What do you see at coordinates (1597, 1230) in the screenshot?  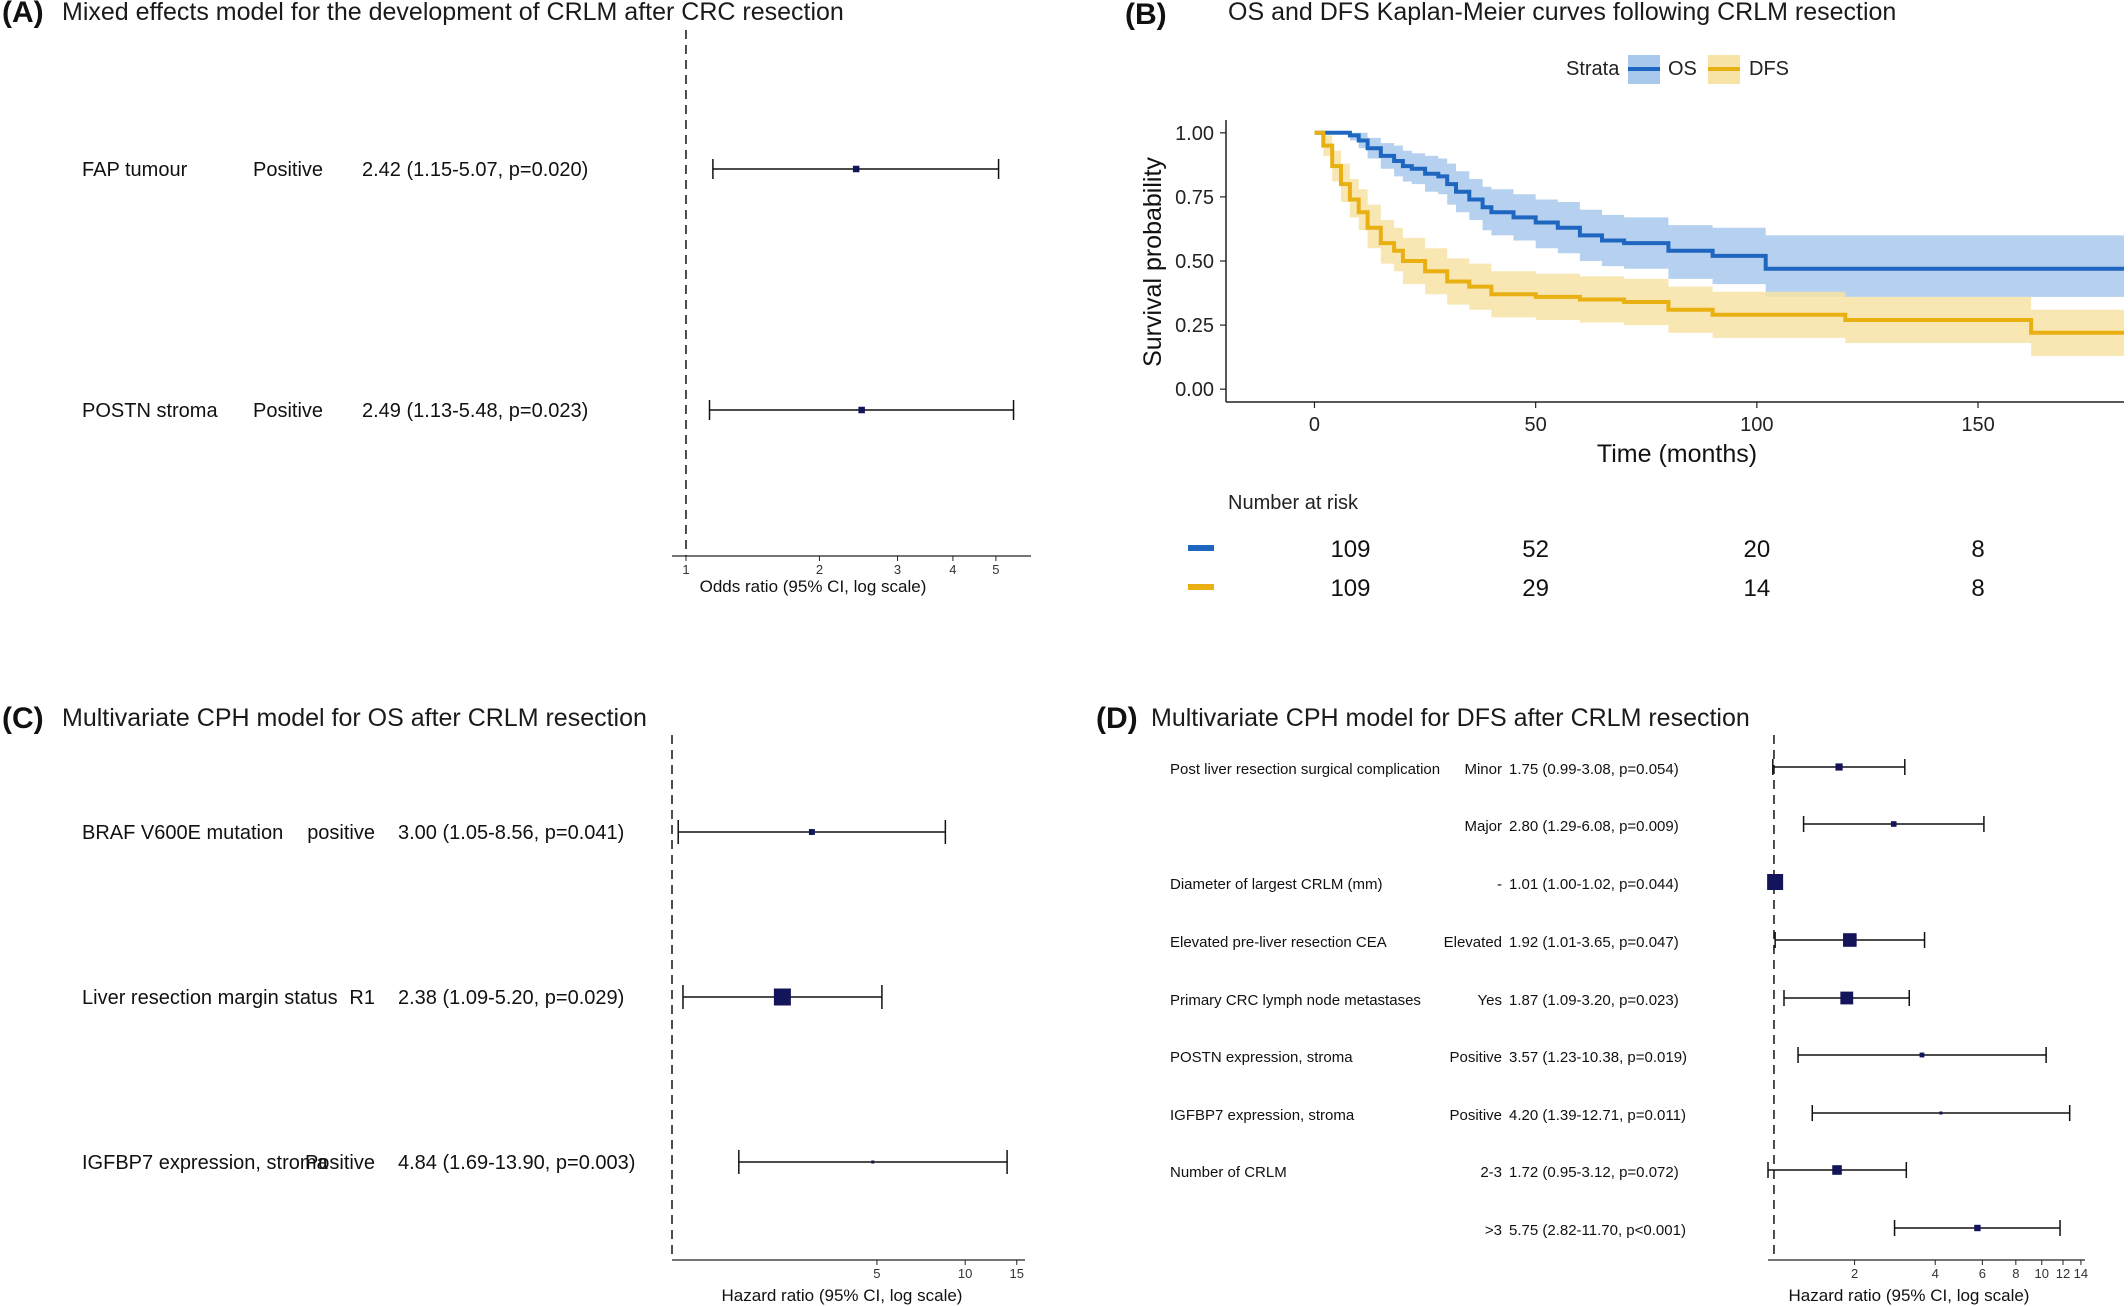 I see `row-label: 5.75 (2.82-11.70, p<0.001)` at bounding box center [1597, 1230].